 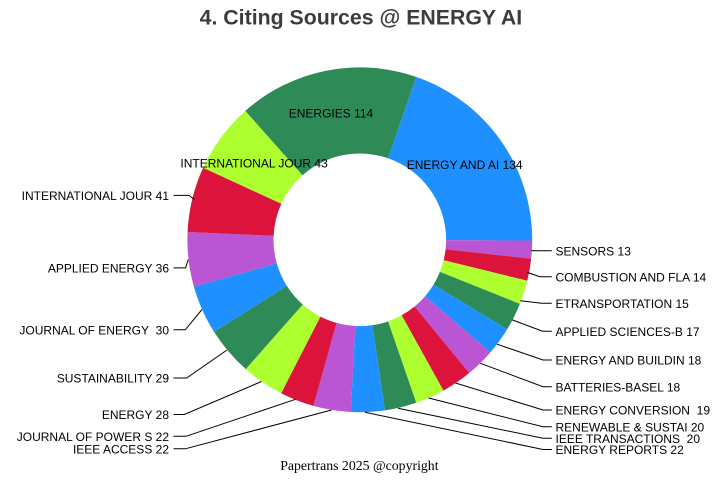 I want to click on svg-text: JOURNAL OF ENERGY 30, so click(x=94, y=330).